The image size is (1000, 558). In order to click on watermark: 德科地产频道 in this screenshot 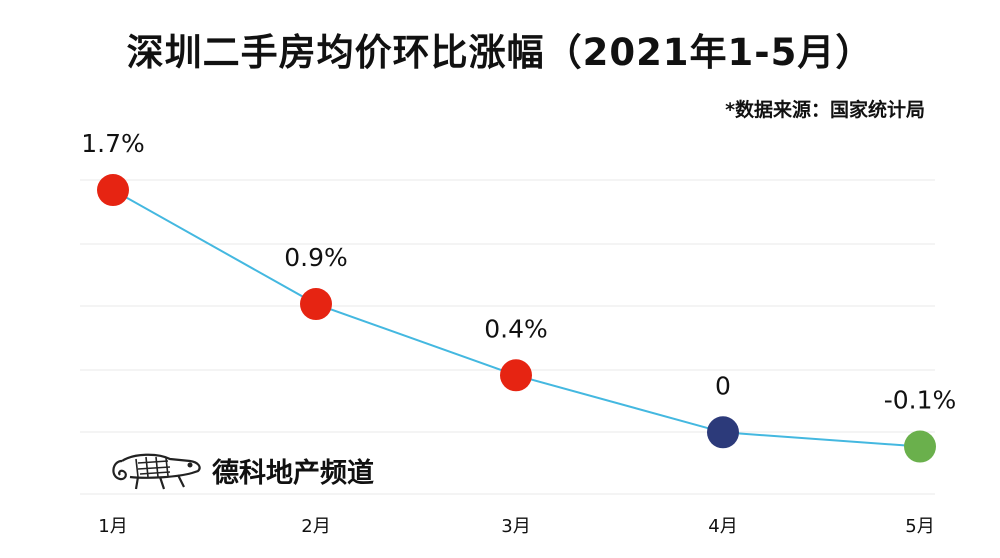, I will do `click(241, 470)`.